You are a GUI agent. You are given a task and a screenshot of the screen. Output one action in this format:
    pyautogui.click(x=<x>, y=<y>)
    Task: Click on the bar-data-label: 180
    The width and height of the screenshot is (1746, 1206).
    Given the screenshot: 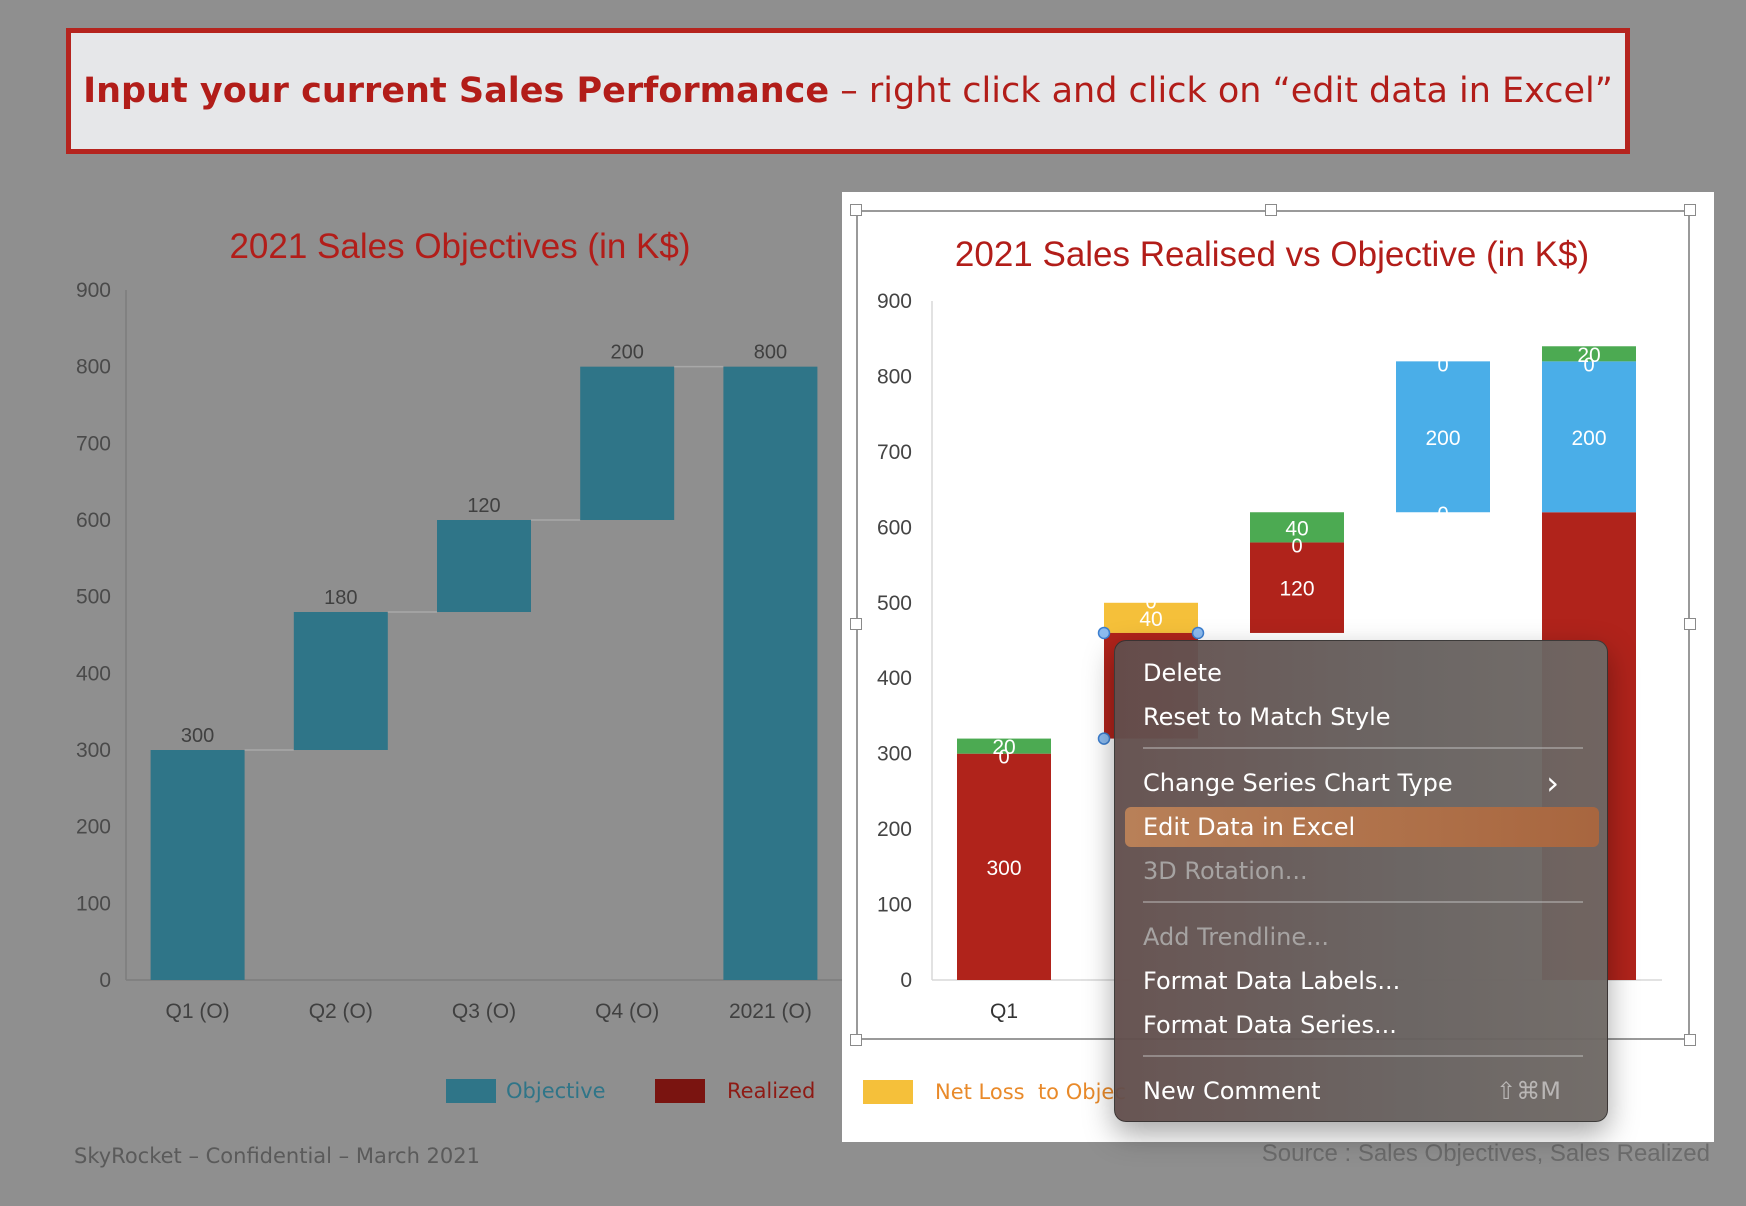 What is the action you would take?
    pyautogui.click(x=340, y=598)
    